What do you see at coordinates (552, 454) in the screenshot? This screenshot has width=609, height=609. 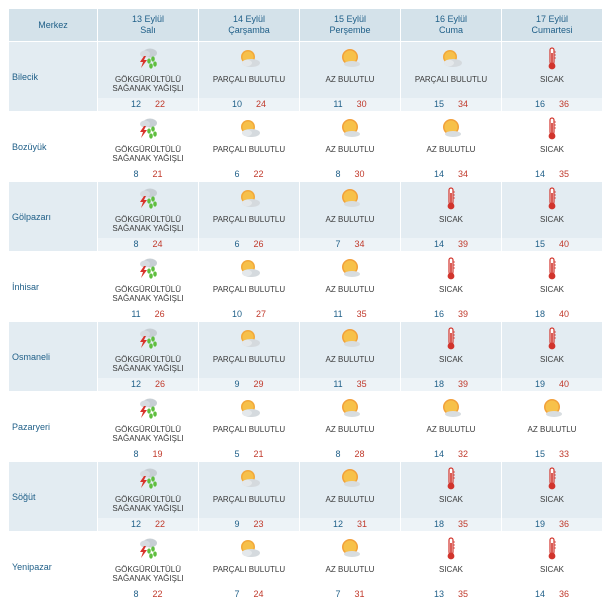 I see `temperature-range: 15 33` at bounding box center [552, 454].